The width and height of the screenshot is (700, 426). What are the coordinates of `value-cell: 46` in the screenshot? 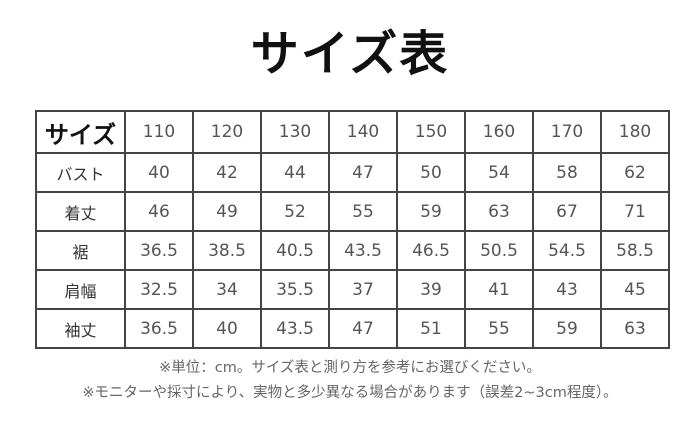 It's located at (159, 211).